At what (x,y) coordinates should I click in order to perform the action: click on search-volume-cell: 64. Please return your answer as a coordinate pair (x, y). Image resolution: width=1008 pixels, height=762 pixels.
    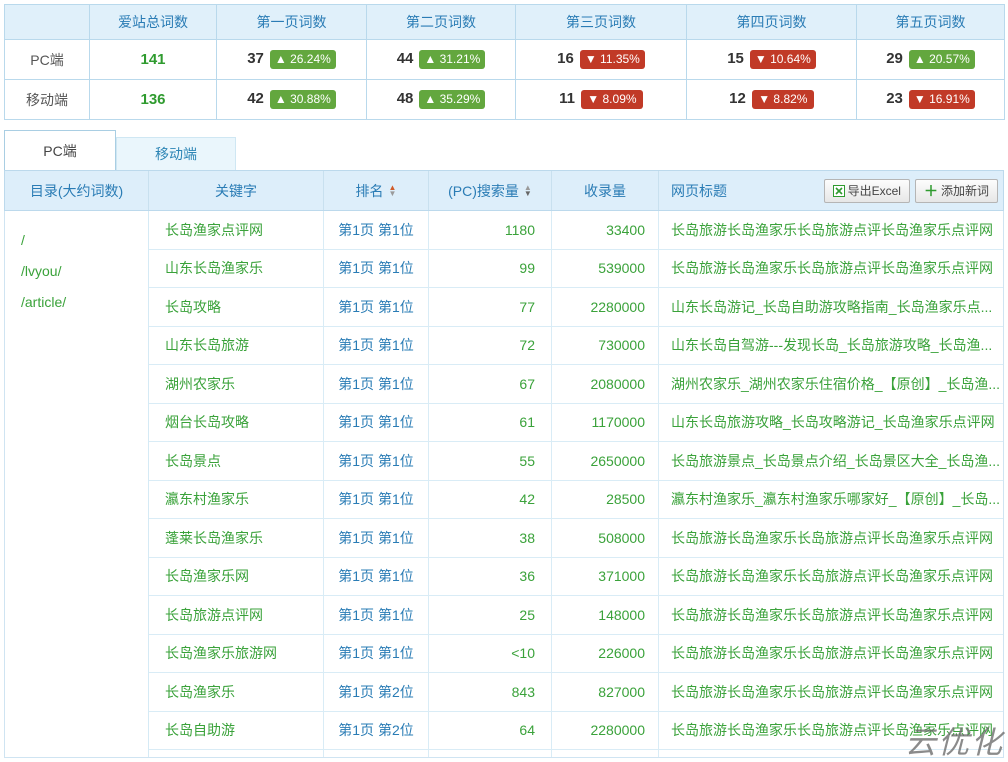
    Looking at the image, I should click on (490, 730).